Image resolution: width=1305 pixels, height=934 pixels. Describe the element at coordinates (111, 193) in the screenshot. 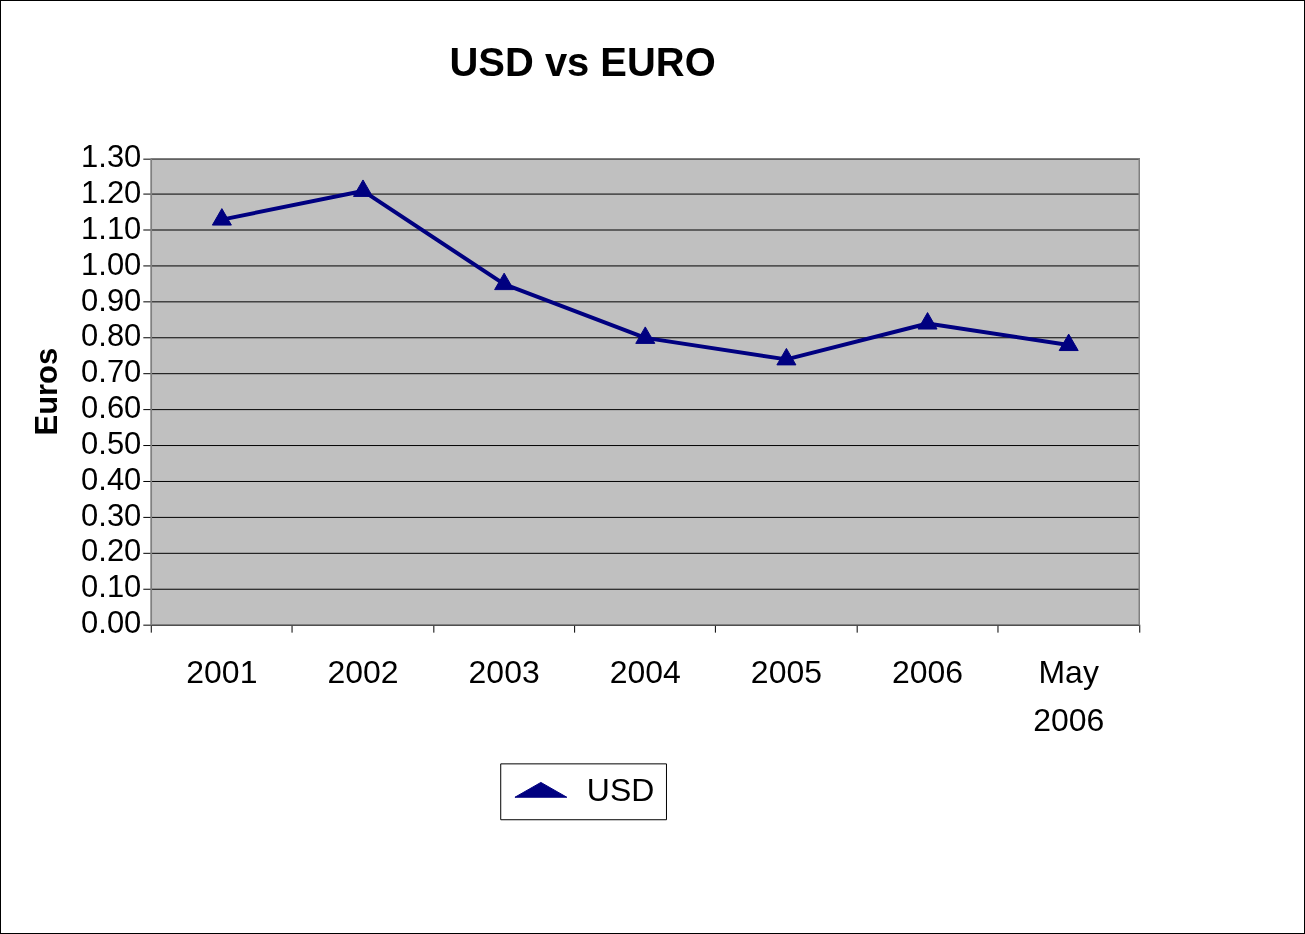

I see `y-tick-label: 1.20` at that location.